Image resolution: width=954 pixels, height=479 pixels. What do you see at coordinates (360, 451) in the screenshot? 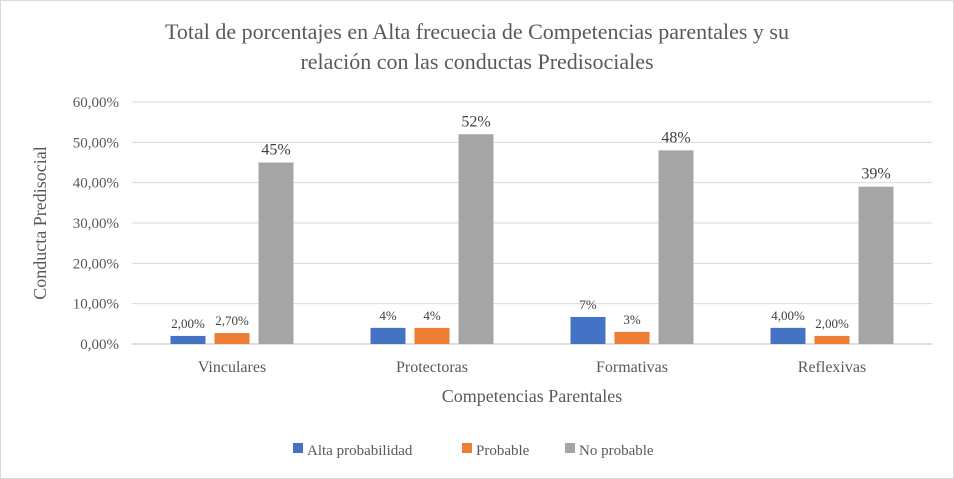
I see `legend-label: Alta probabilidad` at bounding box center [360, 451].